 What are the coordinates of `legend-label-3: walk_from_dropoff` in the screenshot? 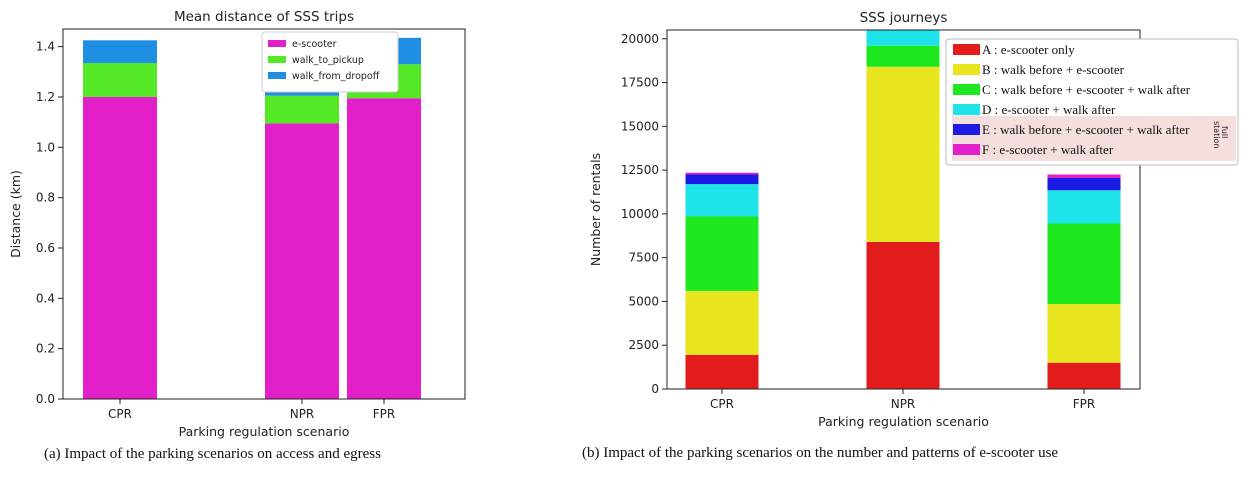 It's located at (336, 76).